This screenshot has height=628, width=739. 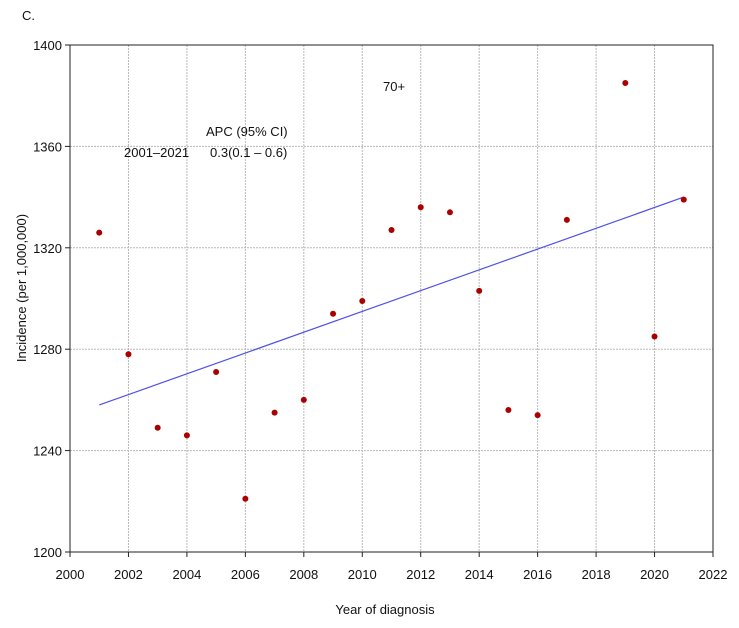 What do you see at coordinates (47, 146) in the screenshot?
I see `y-tick-label: 1360` at bounding box center [47, 146].